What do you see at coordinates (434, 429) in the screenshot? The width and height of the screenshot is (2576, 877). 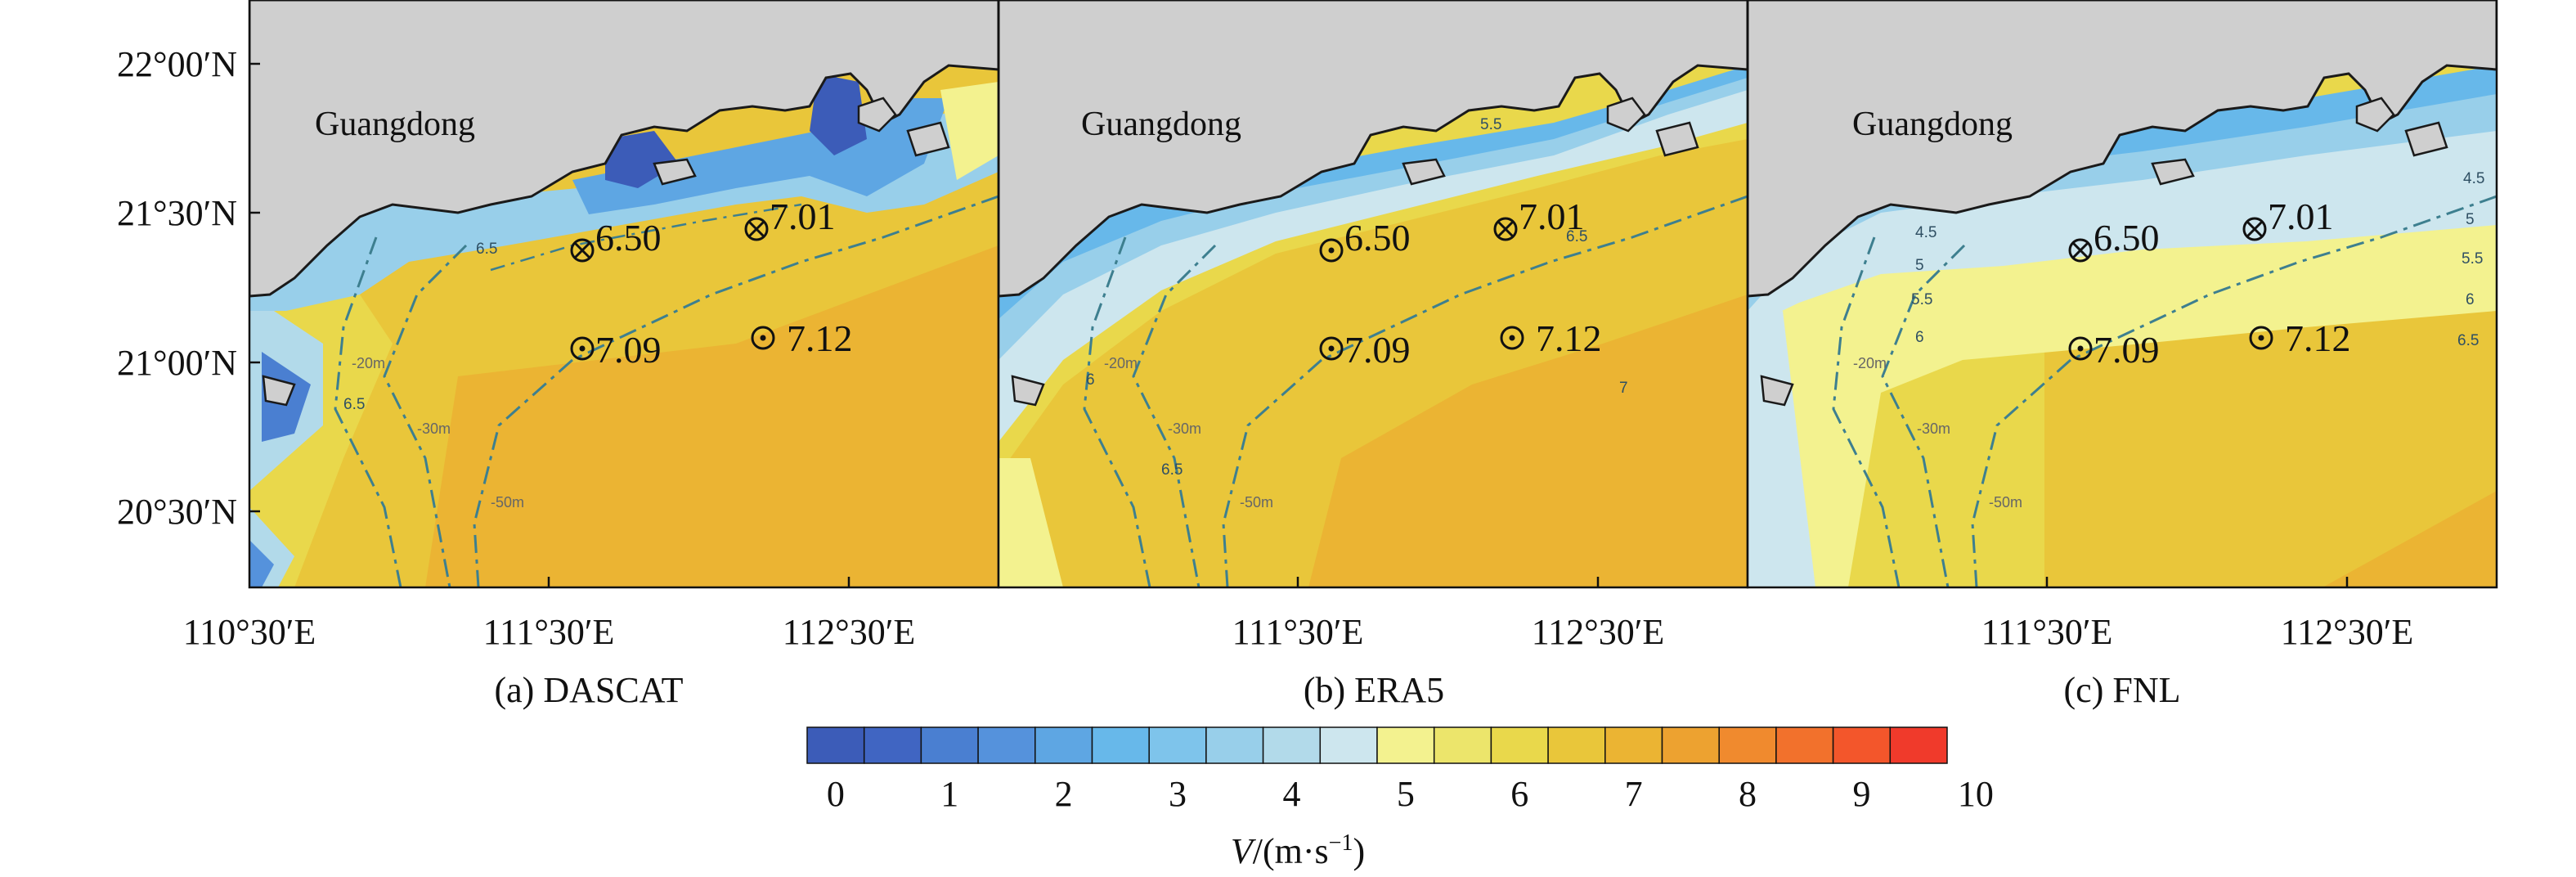 I see `panel-a-isobath-30: -30m` at bounding box center [434, 429].